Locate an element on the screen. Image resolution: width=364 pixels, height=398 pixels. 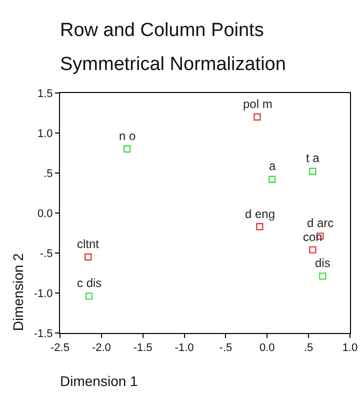
annotation: a is located at coordinates (272, 166).